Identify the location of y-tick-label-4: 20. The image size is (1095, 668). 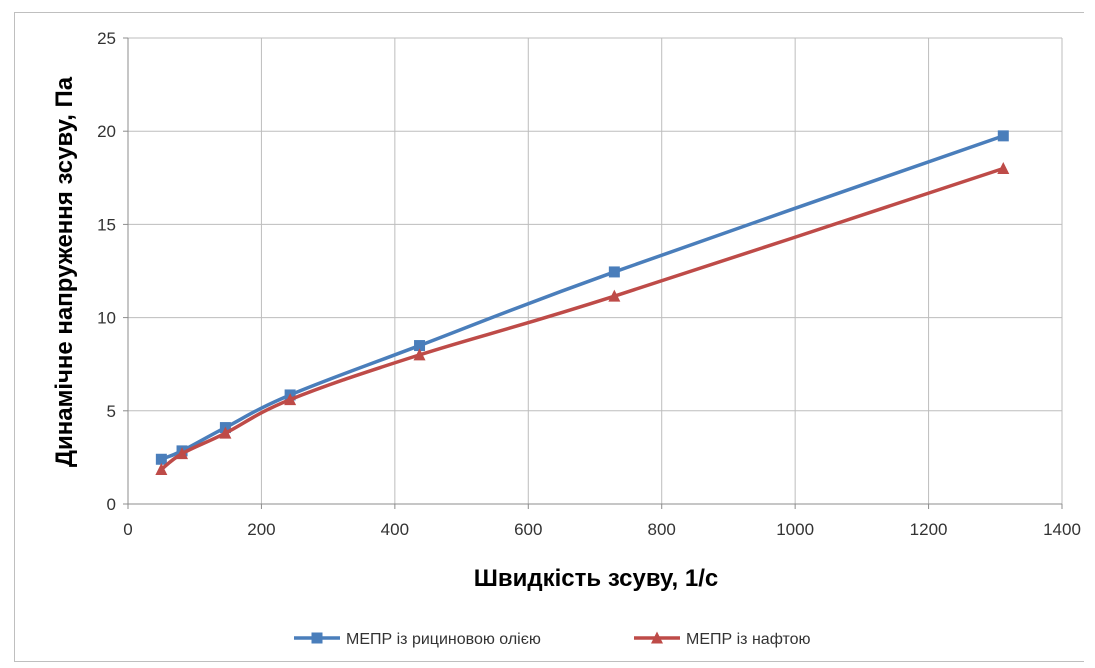
(106, 131).